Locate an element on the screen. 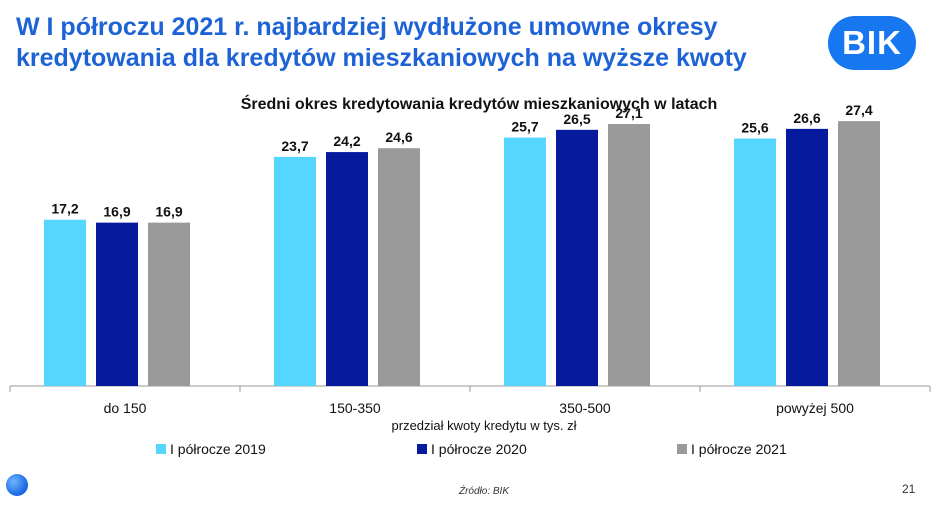  legend-item-2020: I półrocze 2020 is located at coordinates (472, 449).